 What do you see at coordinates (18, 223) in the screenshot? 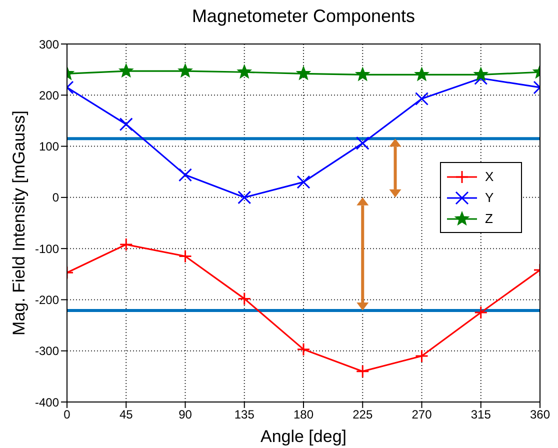
I see `y-axis-title: Mag. Field Intensity [mGauss]` at bounding box center [18, 223].